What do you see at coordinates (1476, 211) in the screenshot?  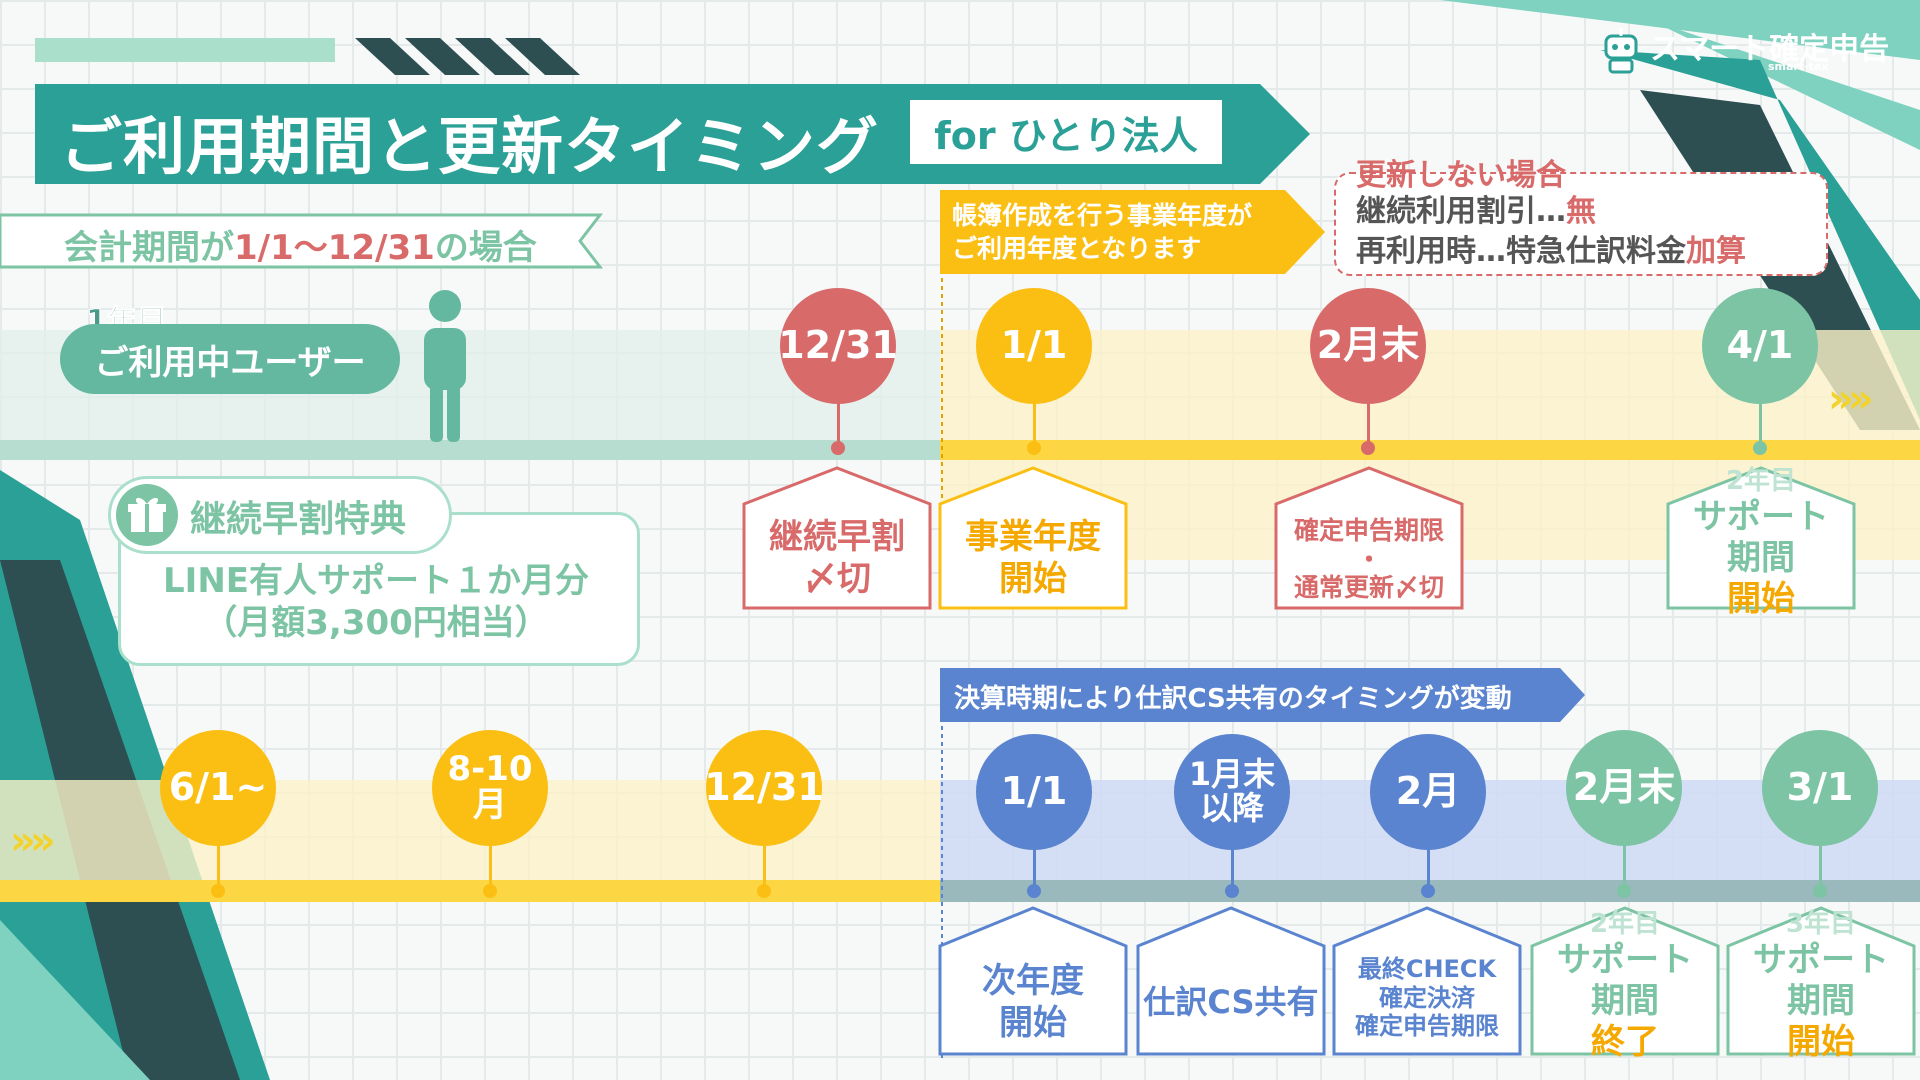 I see `no-renew-line1: 継続利用割引…無` at bounding box center [1476, 211].